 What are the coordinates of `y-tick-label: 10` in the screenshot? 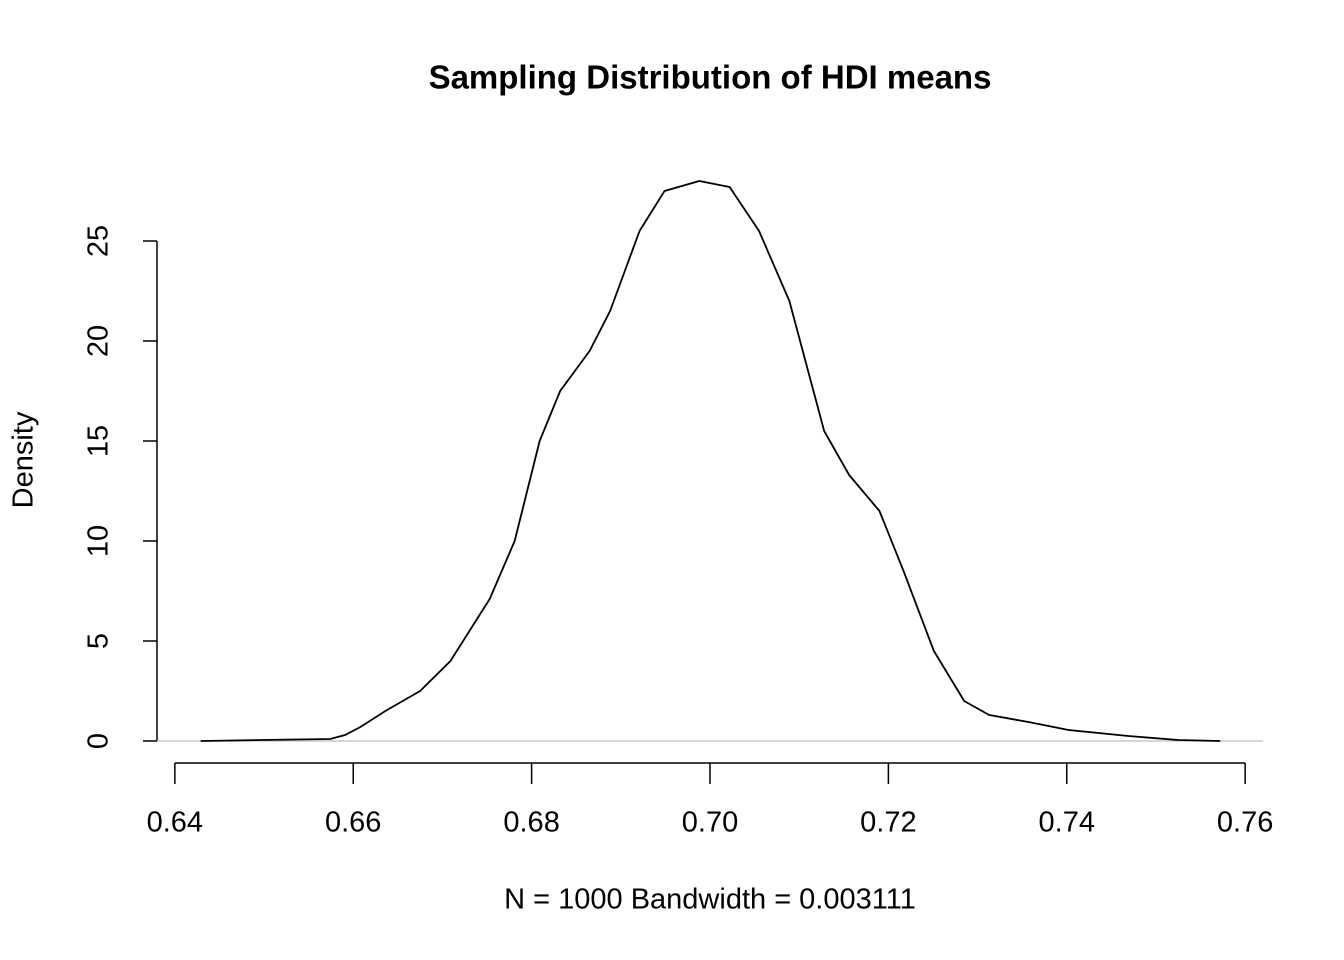 It's located at (99, 541).